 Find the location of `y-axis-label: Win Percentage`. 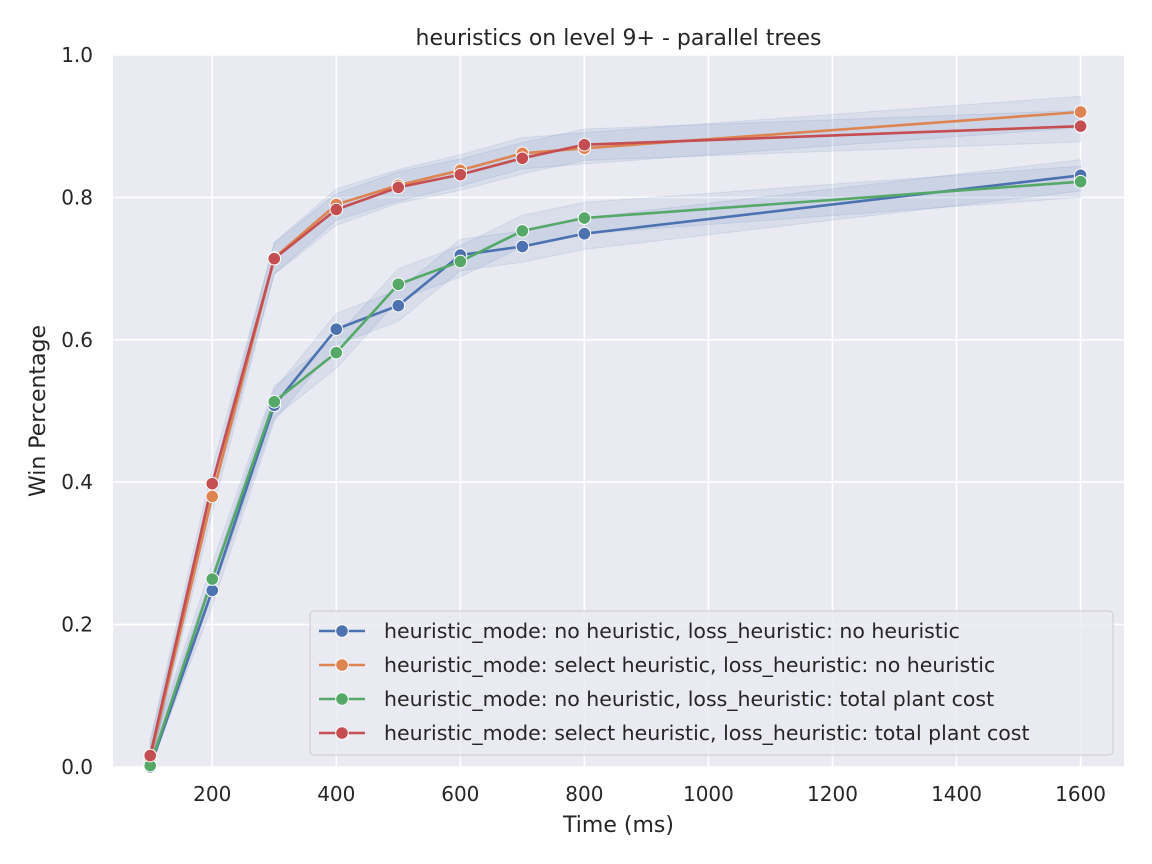

y-axis-label: Win Percentage is located at coordinates (38, 411).